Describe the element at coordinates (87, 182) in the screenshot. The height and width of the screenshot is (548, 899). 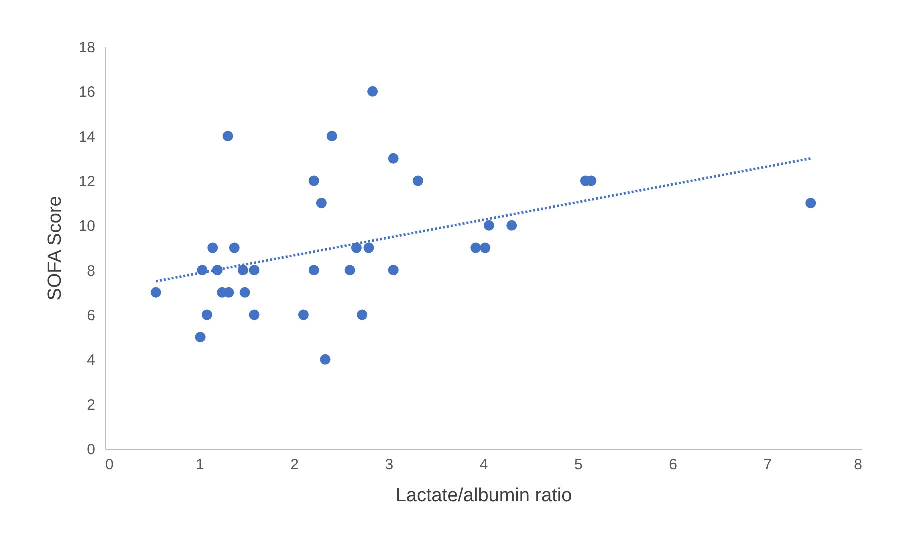
I see `y-tick-label: 12` at that location.